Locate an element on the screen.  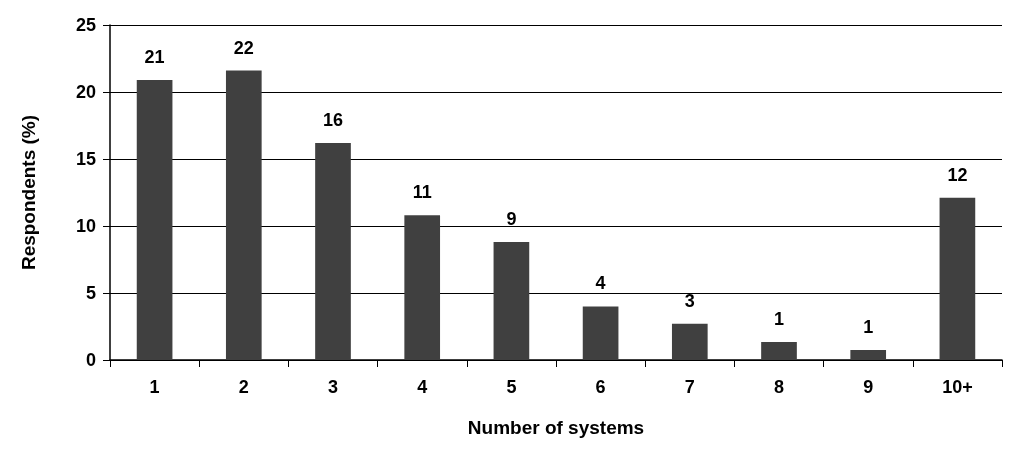
x-tick-label: 10+ is located at coordinates (957, 387).